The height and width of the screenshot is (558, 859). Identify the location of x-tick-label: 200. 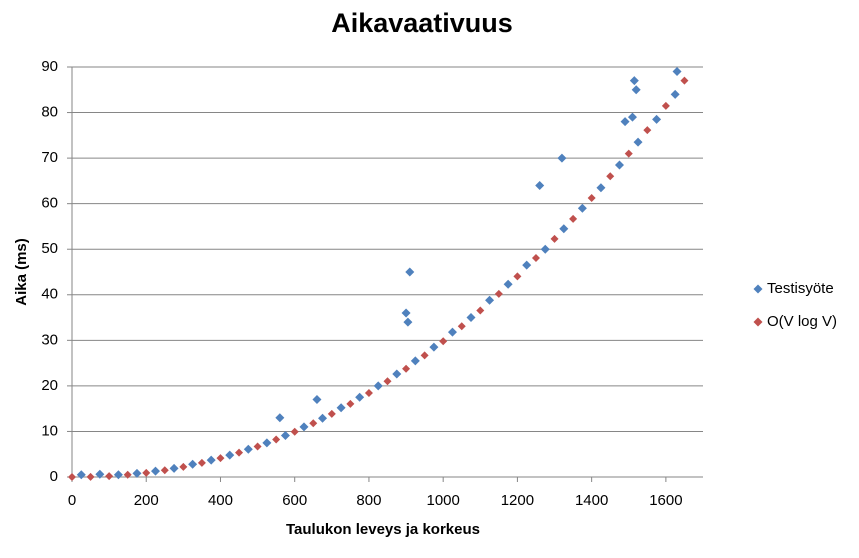
(146, 500).